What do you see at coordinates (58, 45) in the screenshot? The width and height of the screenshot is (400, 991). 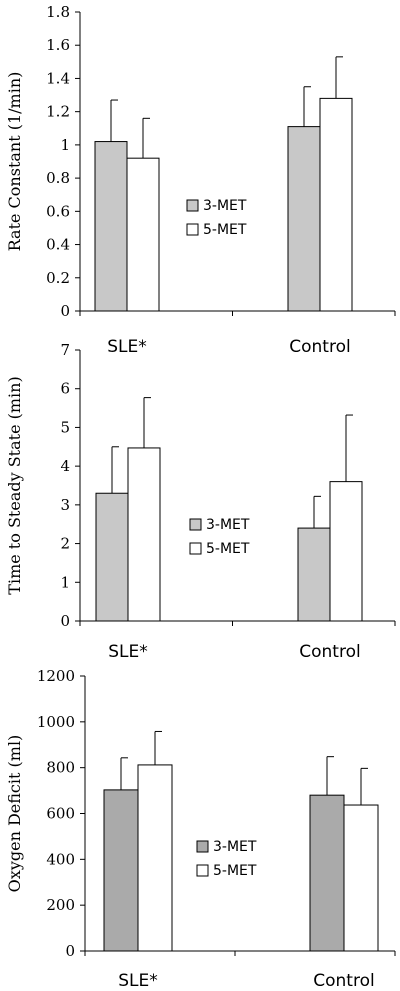 I see `y-tick-label: 1.6` at bounding box center [58, 45].